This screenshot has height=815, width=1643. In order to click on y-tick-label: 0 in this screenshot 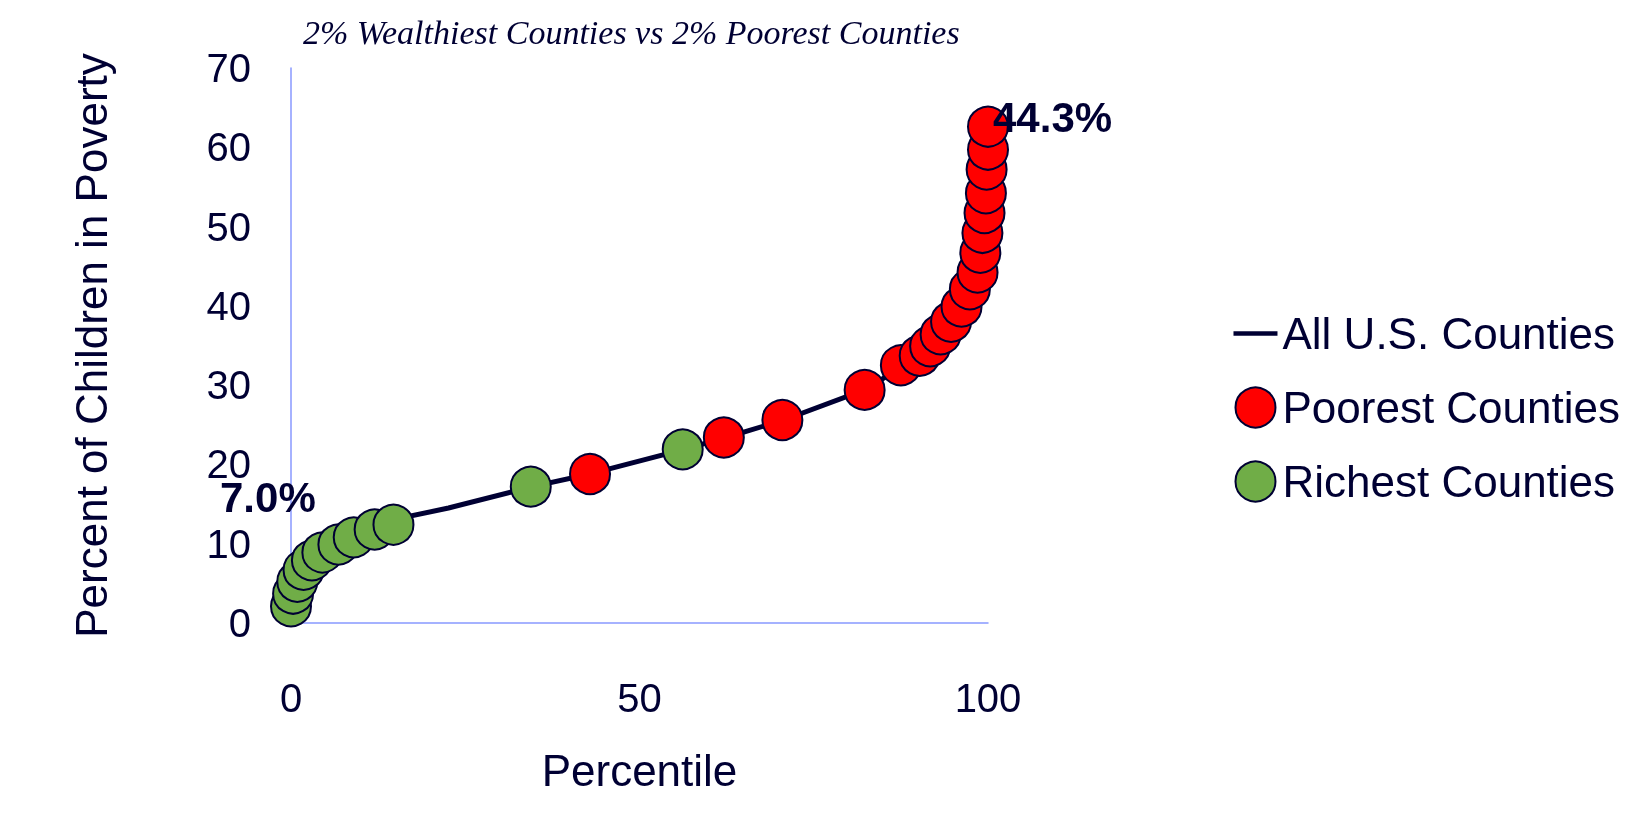, I will do `click(239, 623)`.